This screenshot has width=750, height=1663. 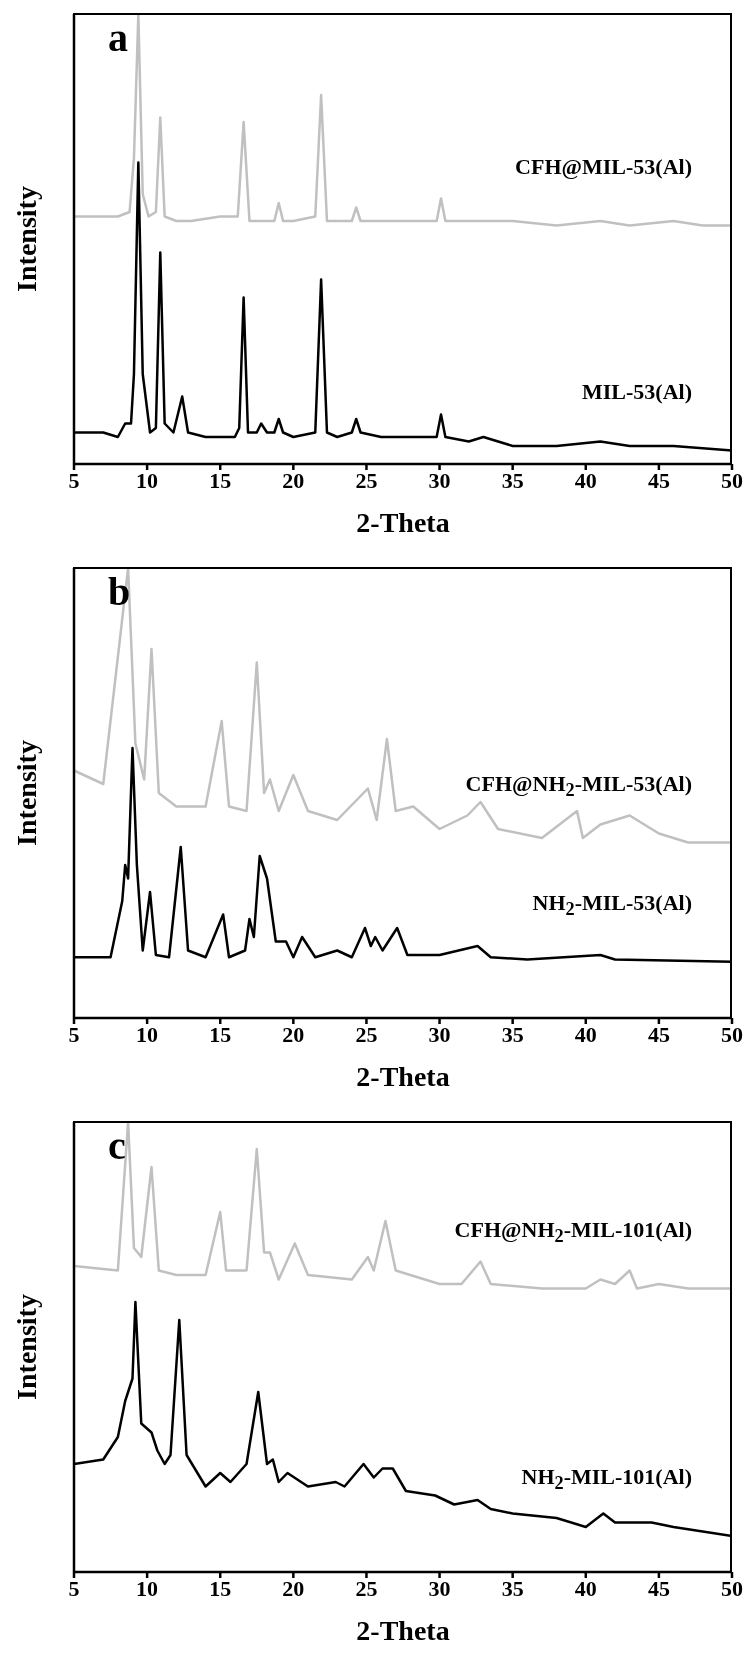 I want to click on series-label: CFH@NH$_{2}$-MIL-101(Al), so click(x=573, y=1232).